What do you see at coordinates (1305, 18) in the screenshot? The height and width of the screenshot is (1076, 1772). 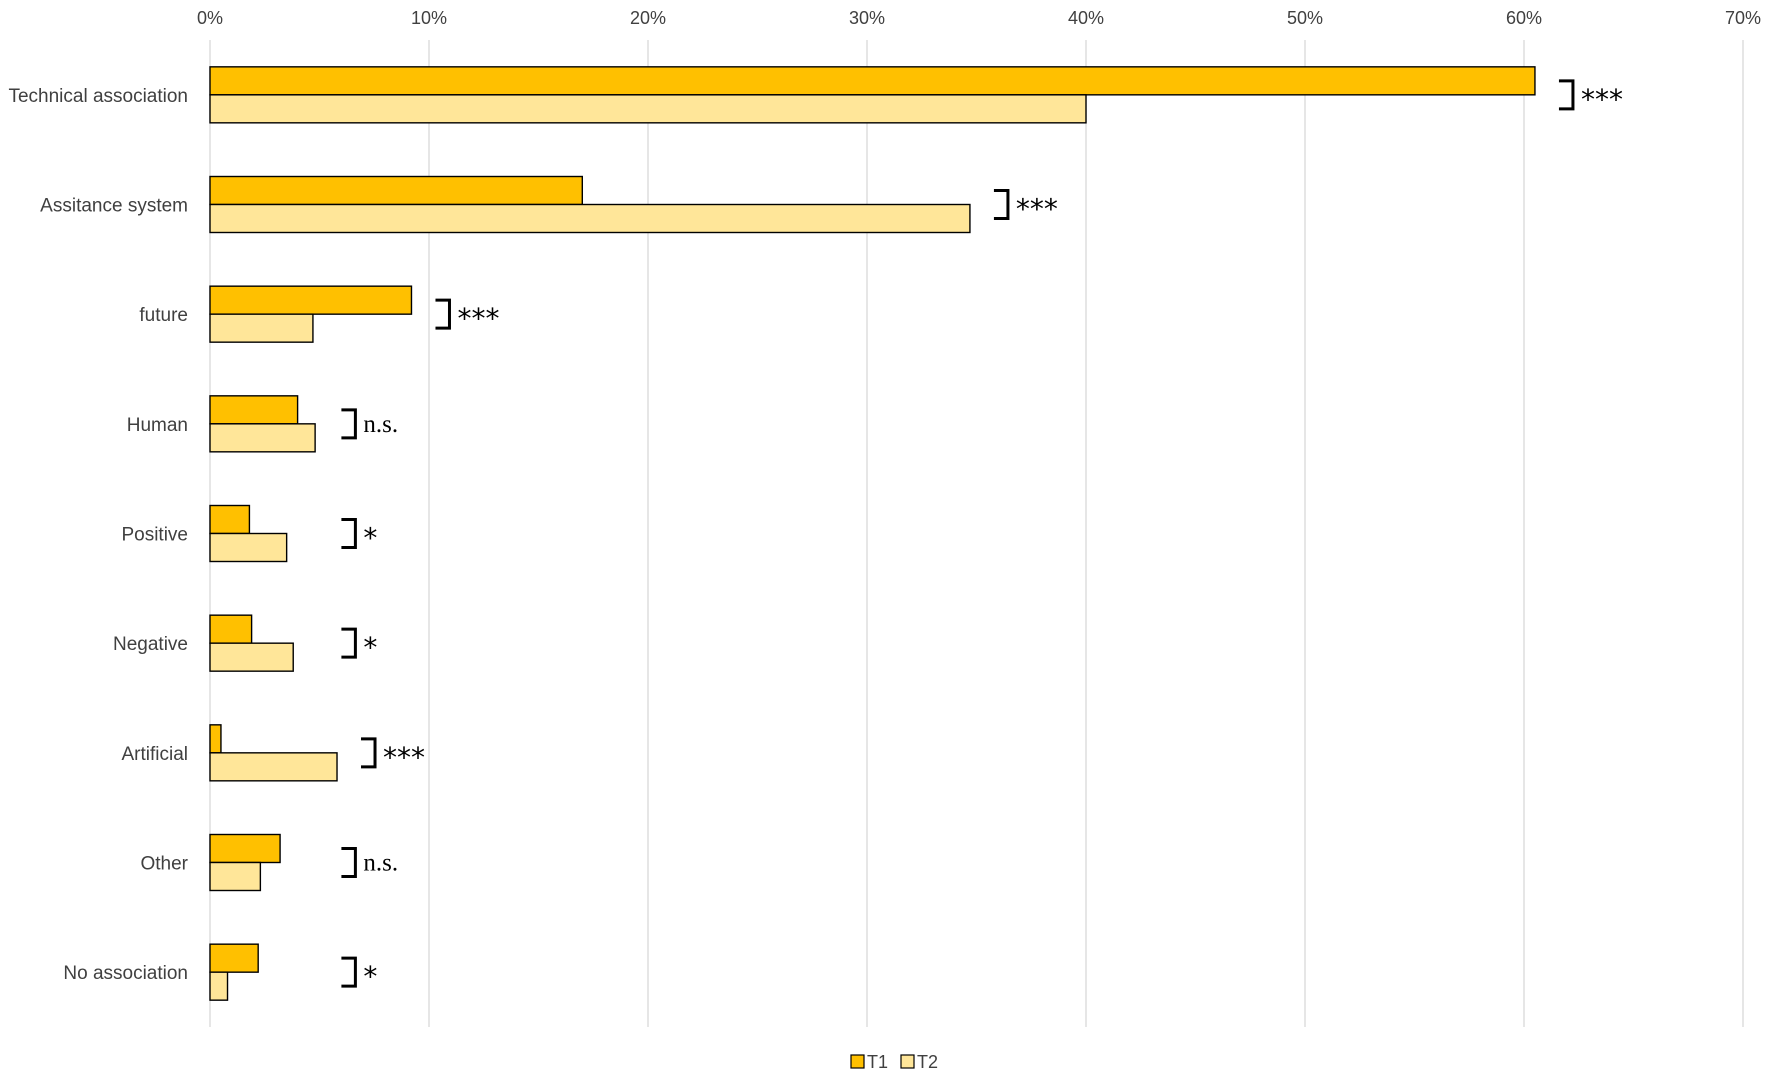 I see `x-tick-label: 50%` at bounding box center [1305, 18].